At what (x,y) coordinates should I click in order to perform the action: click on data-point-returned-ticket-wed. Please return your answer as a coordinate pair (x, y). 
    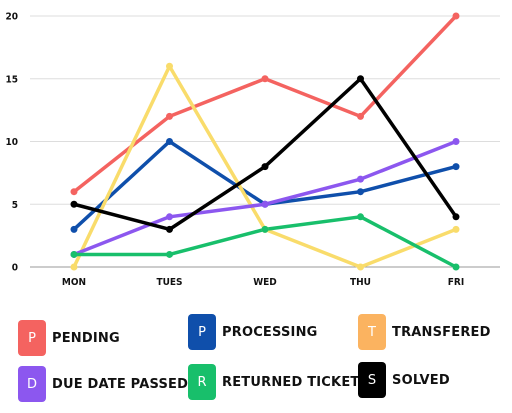
    Looking at the image, I should click on (265, 229).